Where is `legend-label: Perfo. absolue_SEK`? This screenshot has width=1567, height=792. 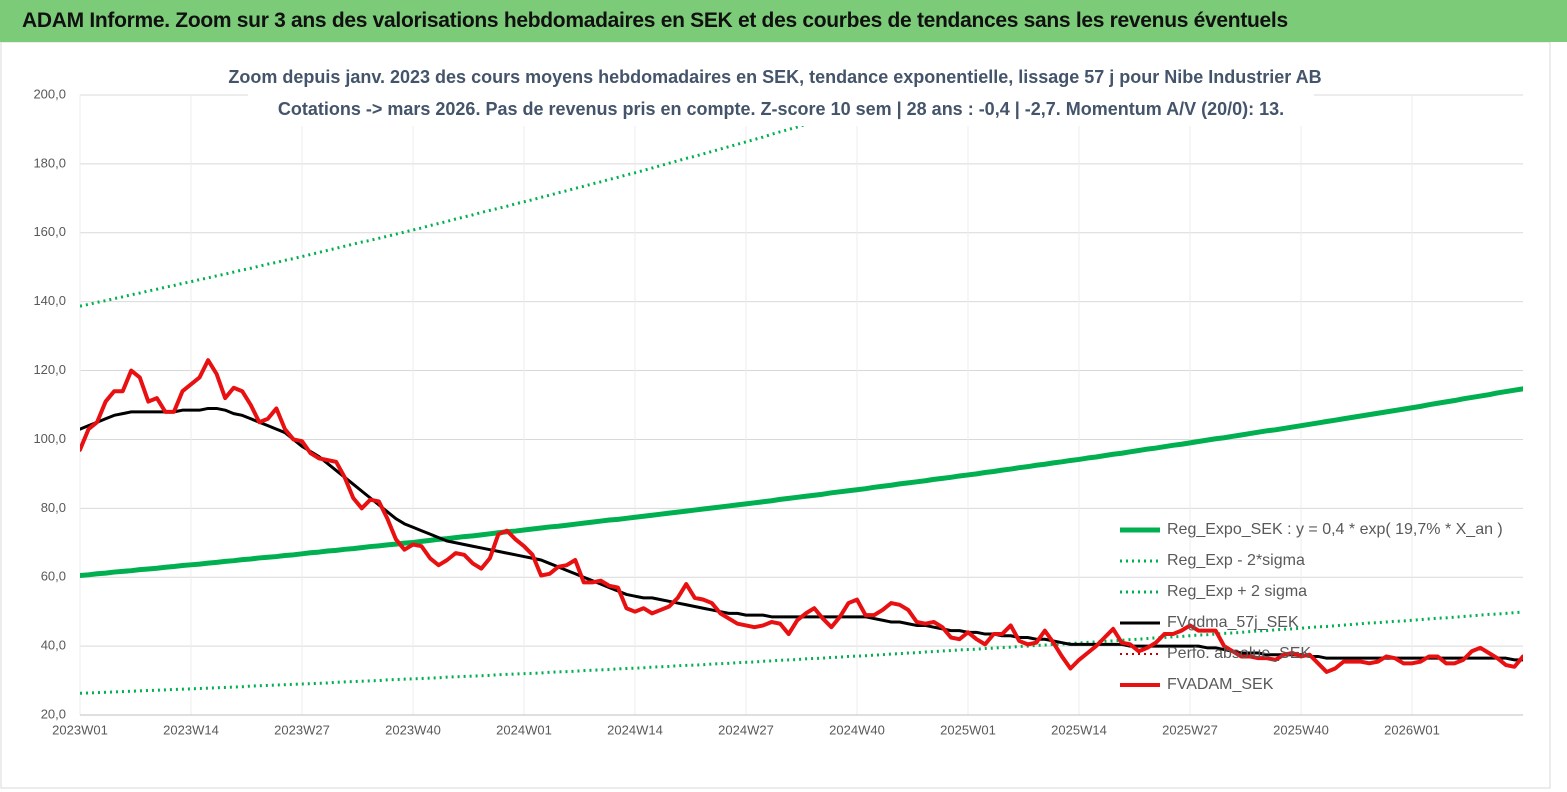 legend-label: Perfo. absolue_SEK is located at coordinates (1239, 653).